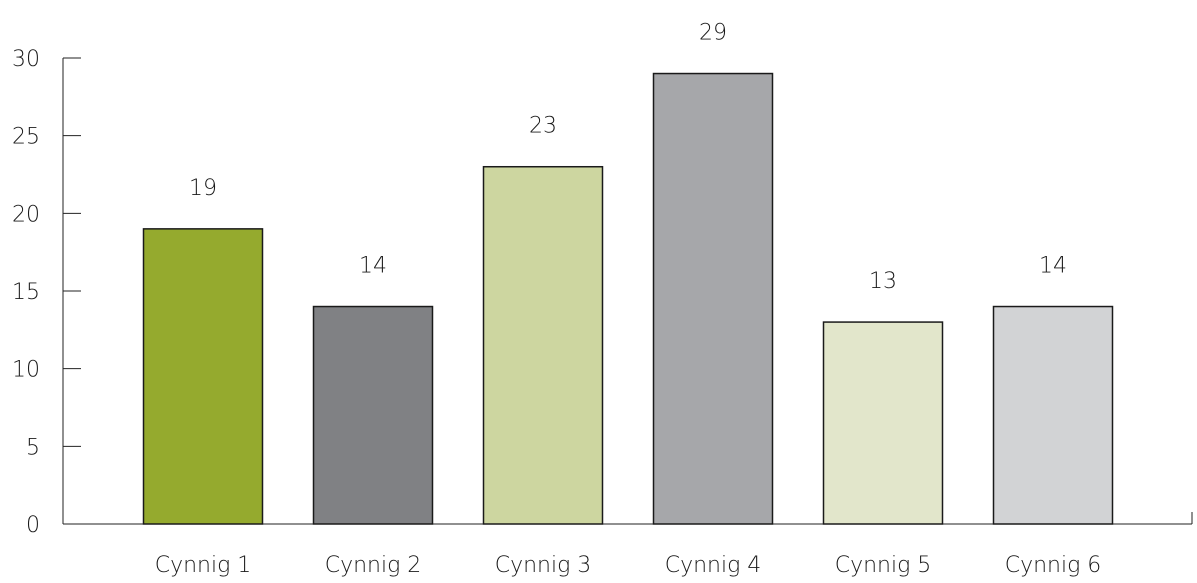  Describe the element at coordinates (203, 565) in the screenshot. I see `category-label: Cynnig 1` at that location.